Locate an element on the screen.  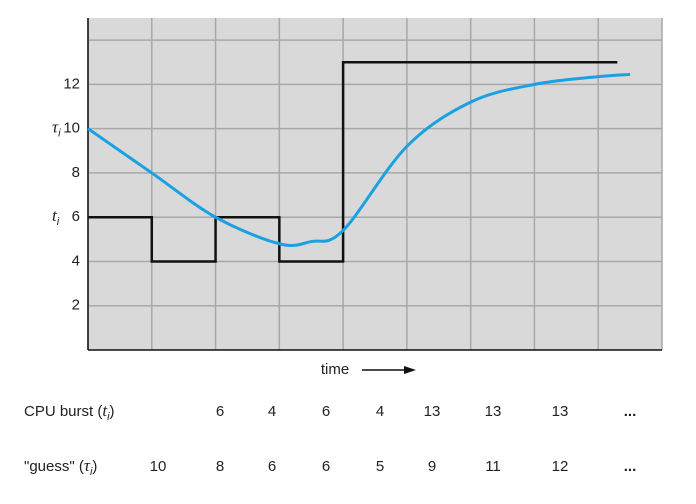
time-arrowhead is located at coordinates (410, 370).